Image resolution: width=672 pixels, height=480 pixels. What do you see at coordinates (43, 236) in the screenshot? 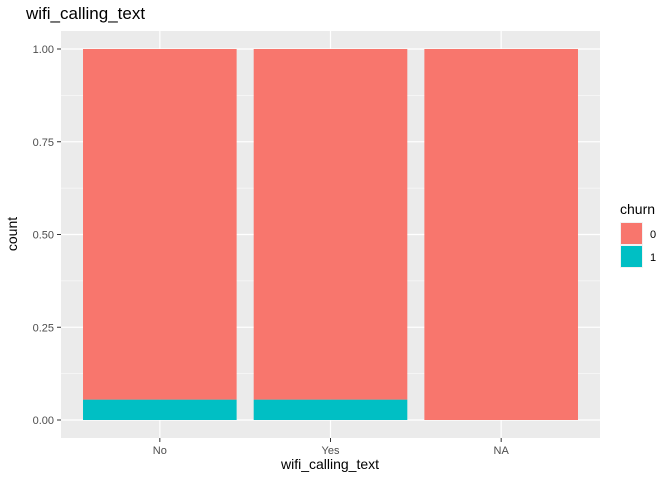
I see `y-tick-label: 0.50` at bounding box center [43, 236].